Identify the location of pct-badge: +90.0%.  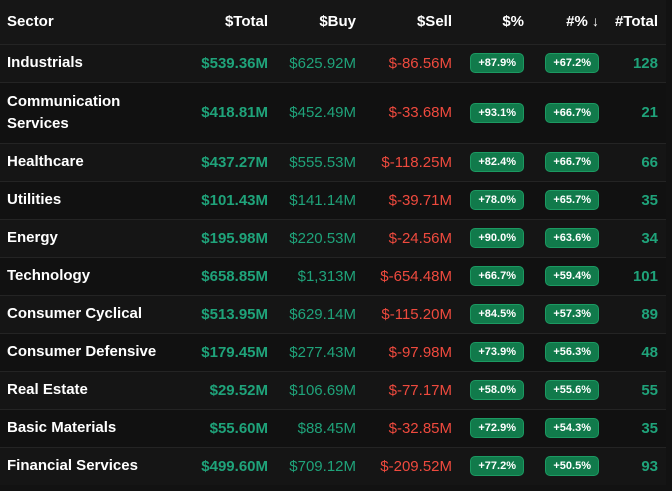
(497, 238).